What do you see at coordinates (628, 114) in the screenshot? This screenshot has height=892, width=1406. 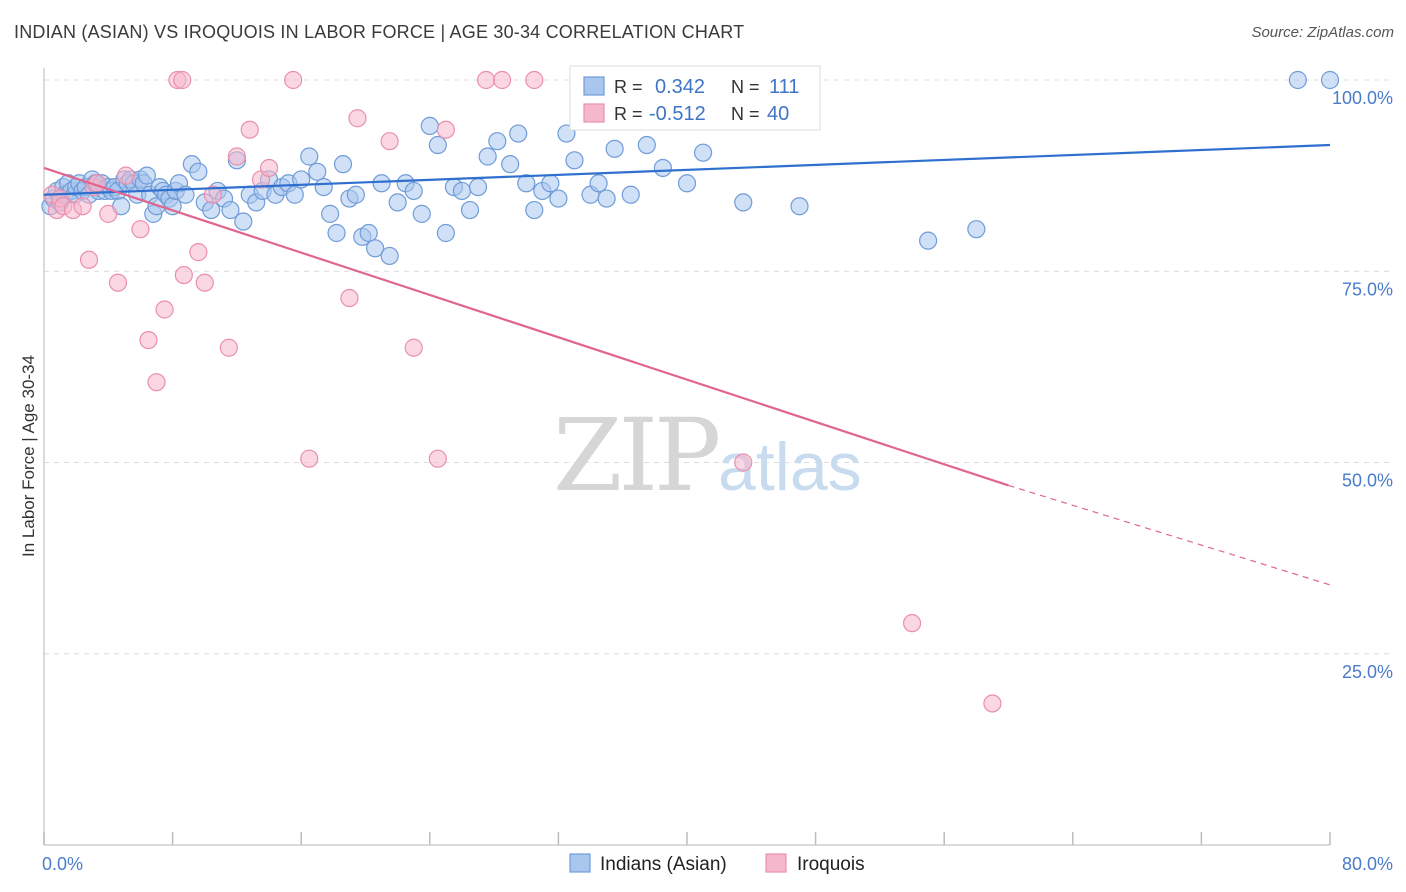 I see `legend-r-label-2: R =` at bounding box center [628, 114].